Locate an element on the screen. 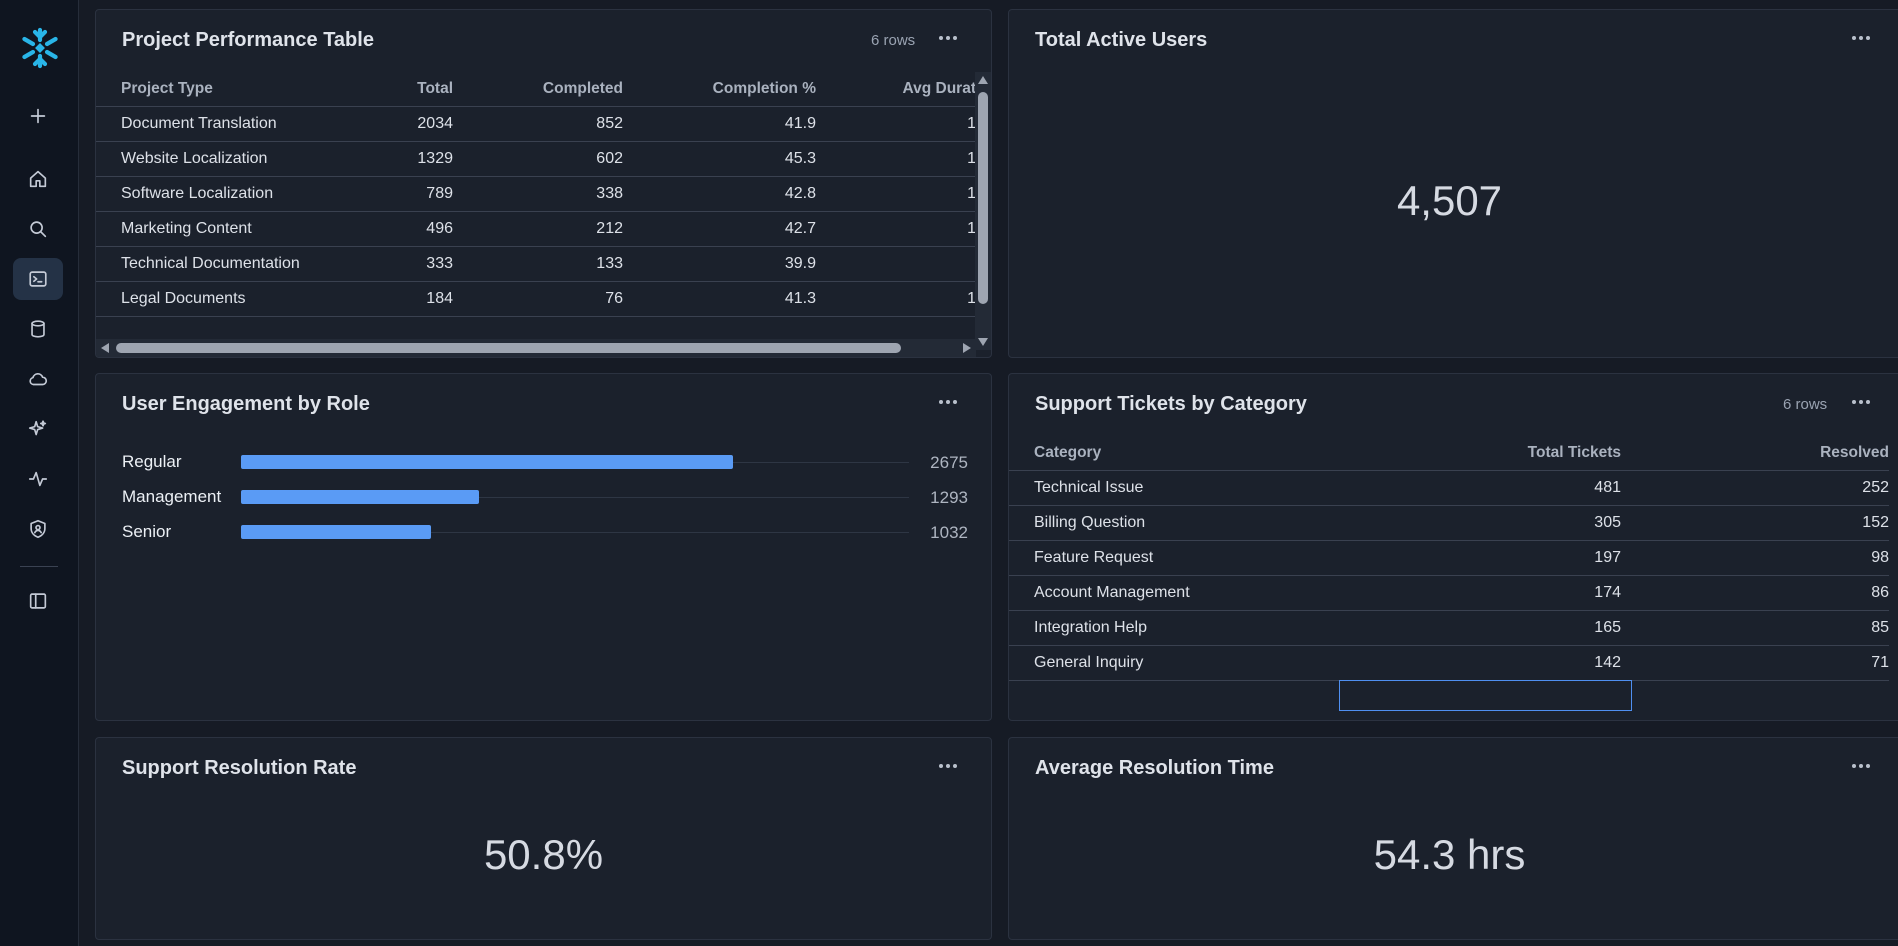 This screenshot has width=1898, height=946. table-cell: 174 is located at coordinates (1490, 593).